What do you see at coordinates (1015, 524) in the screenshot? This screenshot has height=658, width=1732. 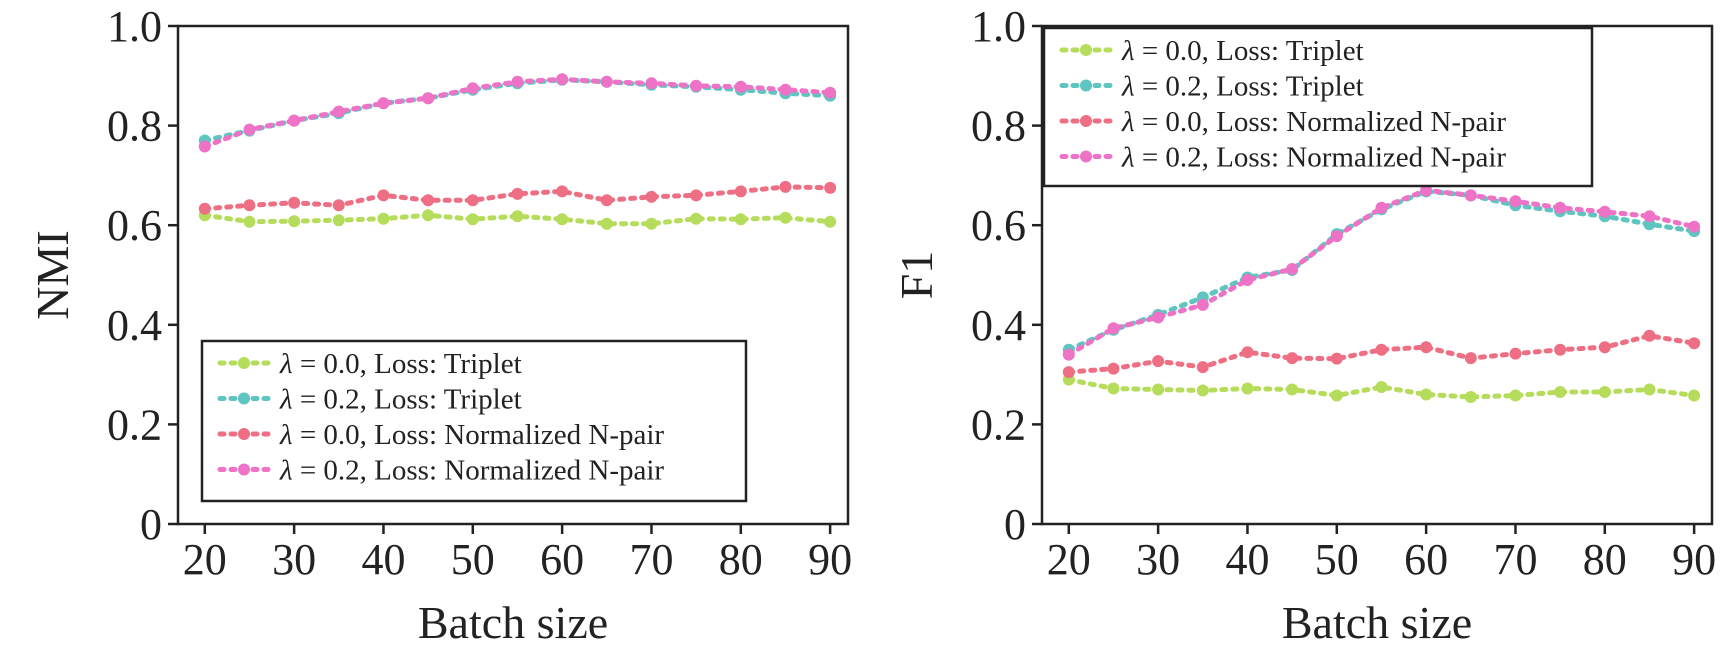 I see `y-tick-label: 0` at bounding box center [1015, 524].